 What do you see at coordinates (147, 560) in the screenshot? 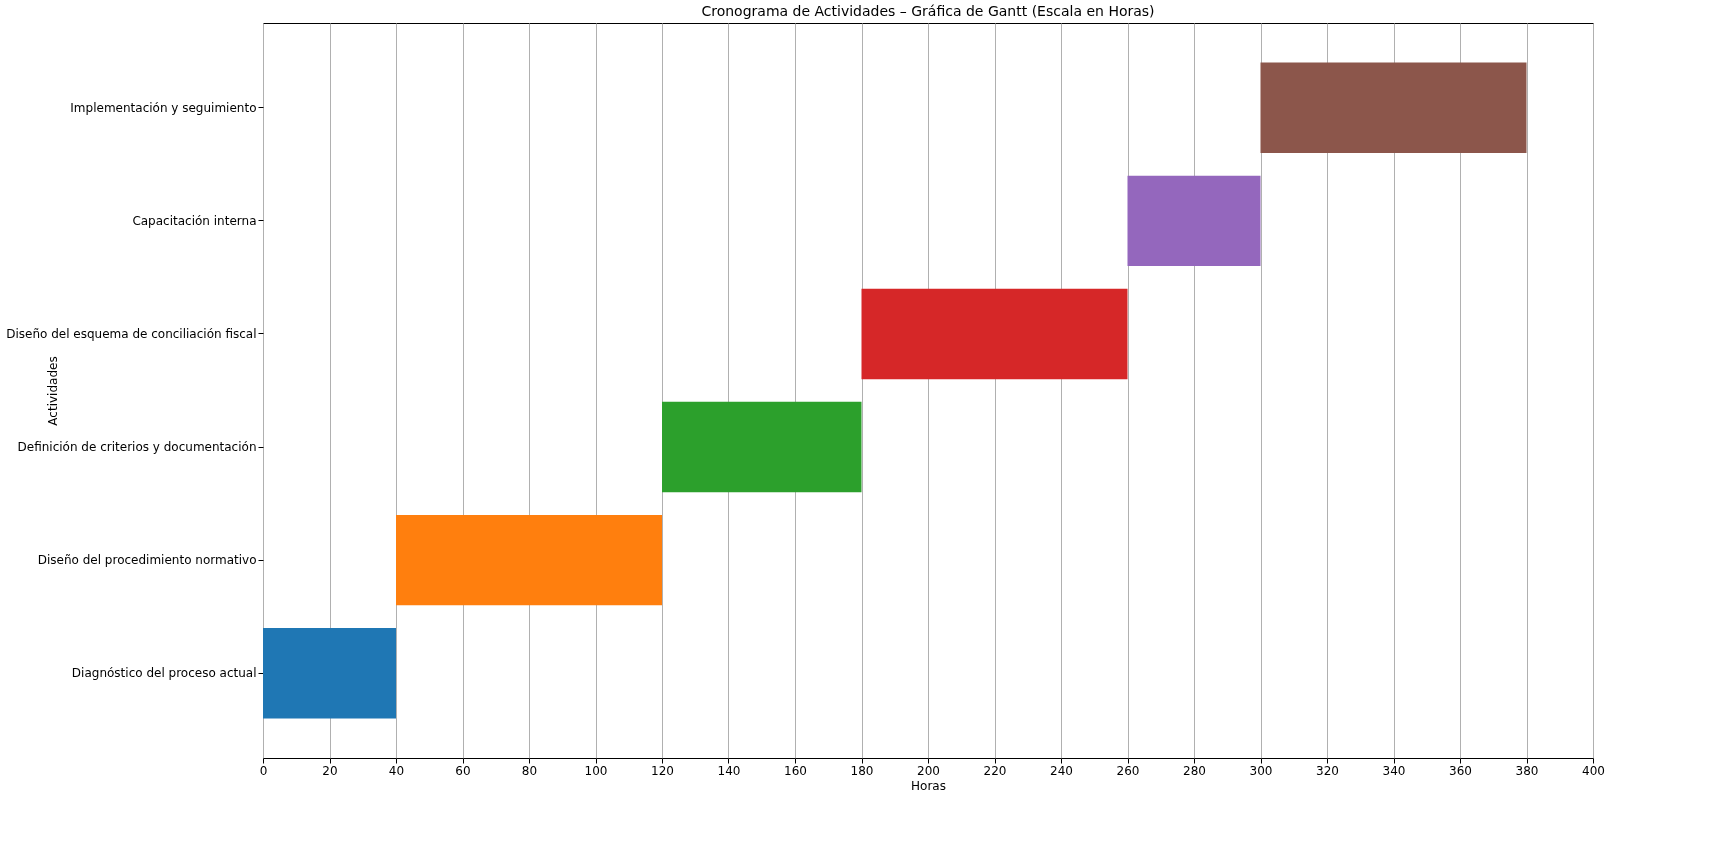
I see `y-tick-label: Diseño del procedimiento normativo` at bounding box center [147, 560].